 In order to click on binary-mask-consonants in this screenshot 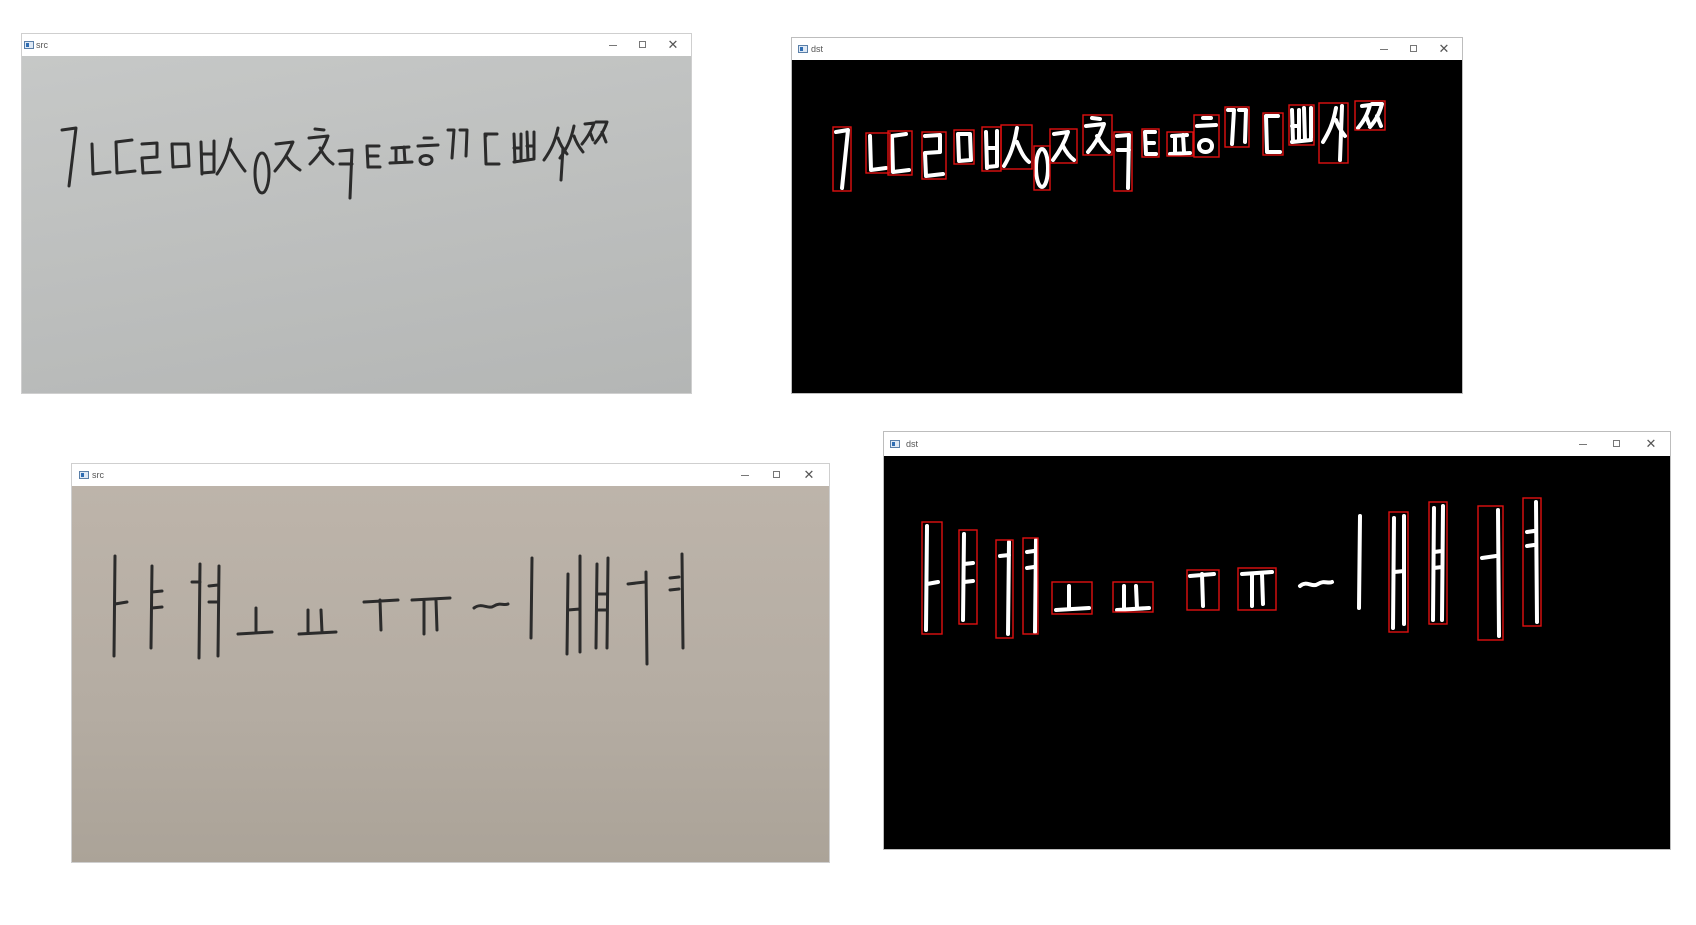, I will do `click(1109, 146)`.